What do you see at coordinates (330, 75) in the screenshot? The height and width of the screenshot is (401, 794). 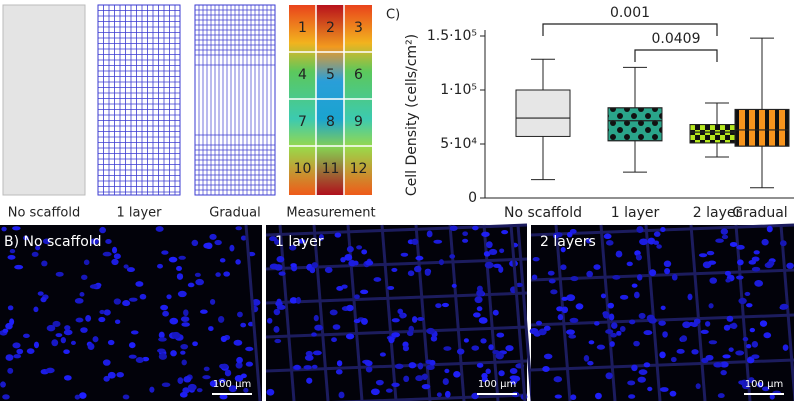 I see `cell-number: 5` at bounding box center [330, 75].